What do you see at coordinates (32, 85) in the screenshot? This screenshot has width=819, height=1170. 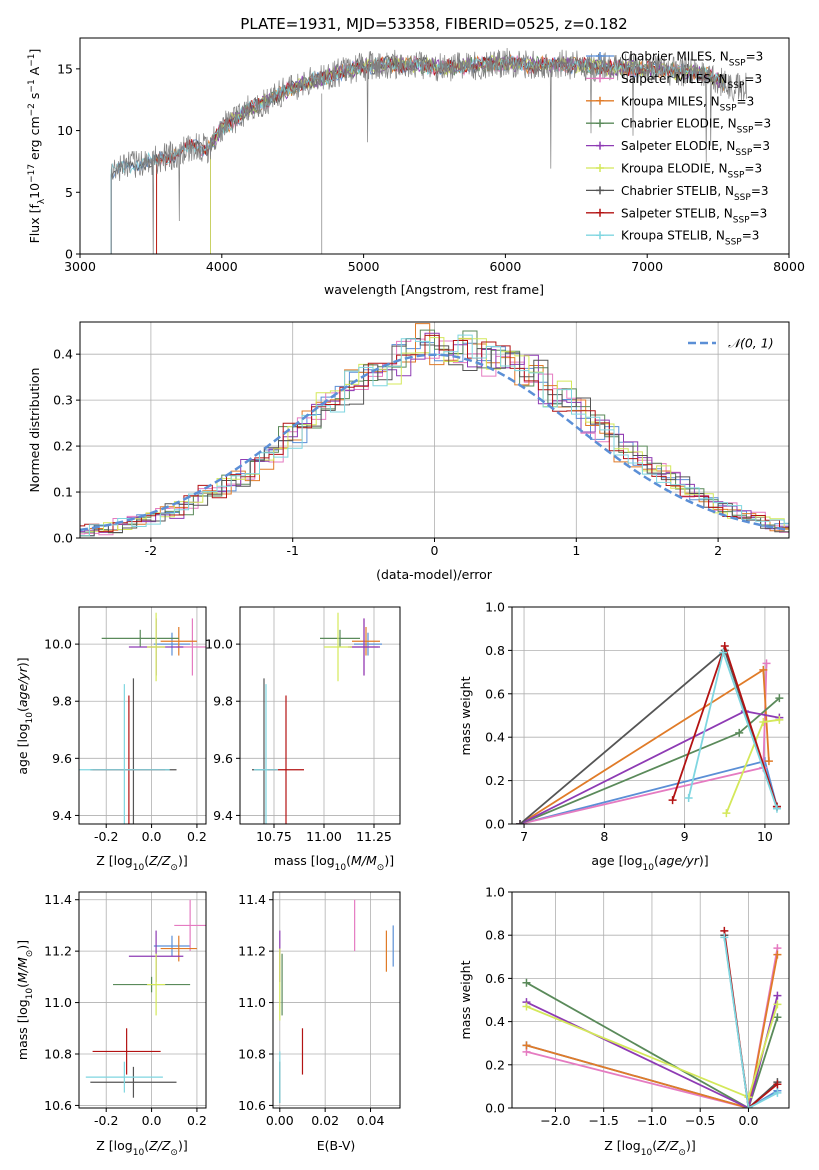 I see `label-part: −1` at bounding box center [32, 85].